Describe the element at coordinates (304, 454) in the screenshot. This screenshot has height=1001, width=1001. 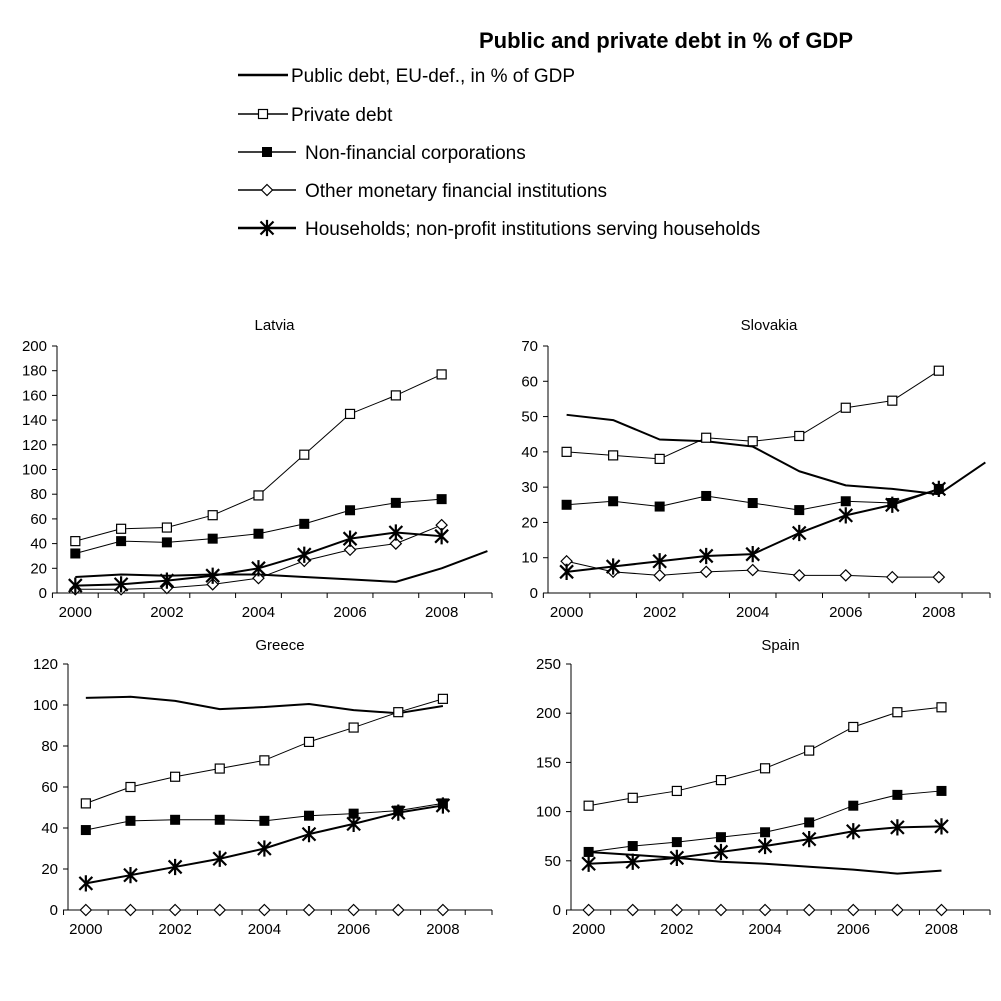
I see `point-private-latvia-2005` at that location.